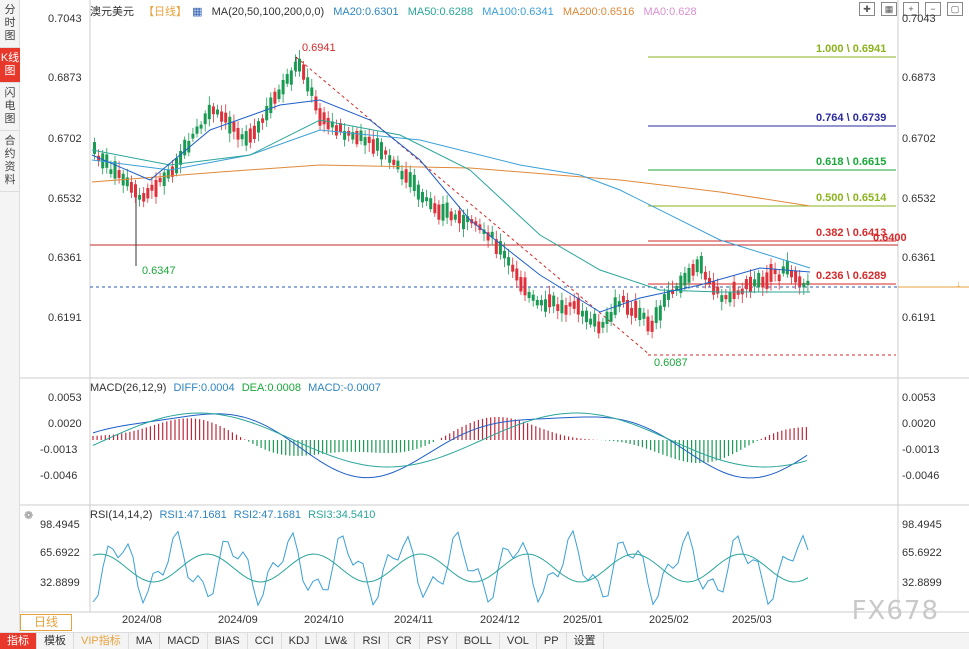  I want to click on macd-axis-right-label: 0.0020, so click(919, 424).